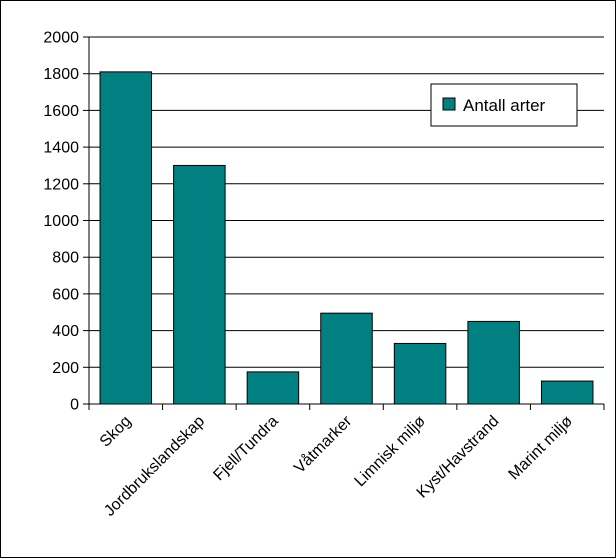 The width and height of the screenshot is (616, 559). I want to click on y-tick-label: 1600, so click(61, 111).